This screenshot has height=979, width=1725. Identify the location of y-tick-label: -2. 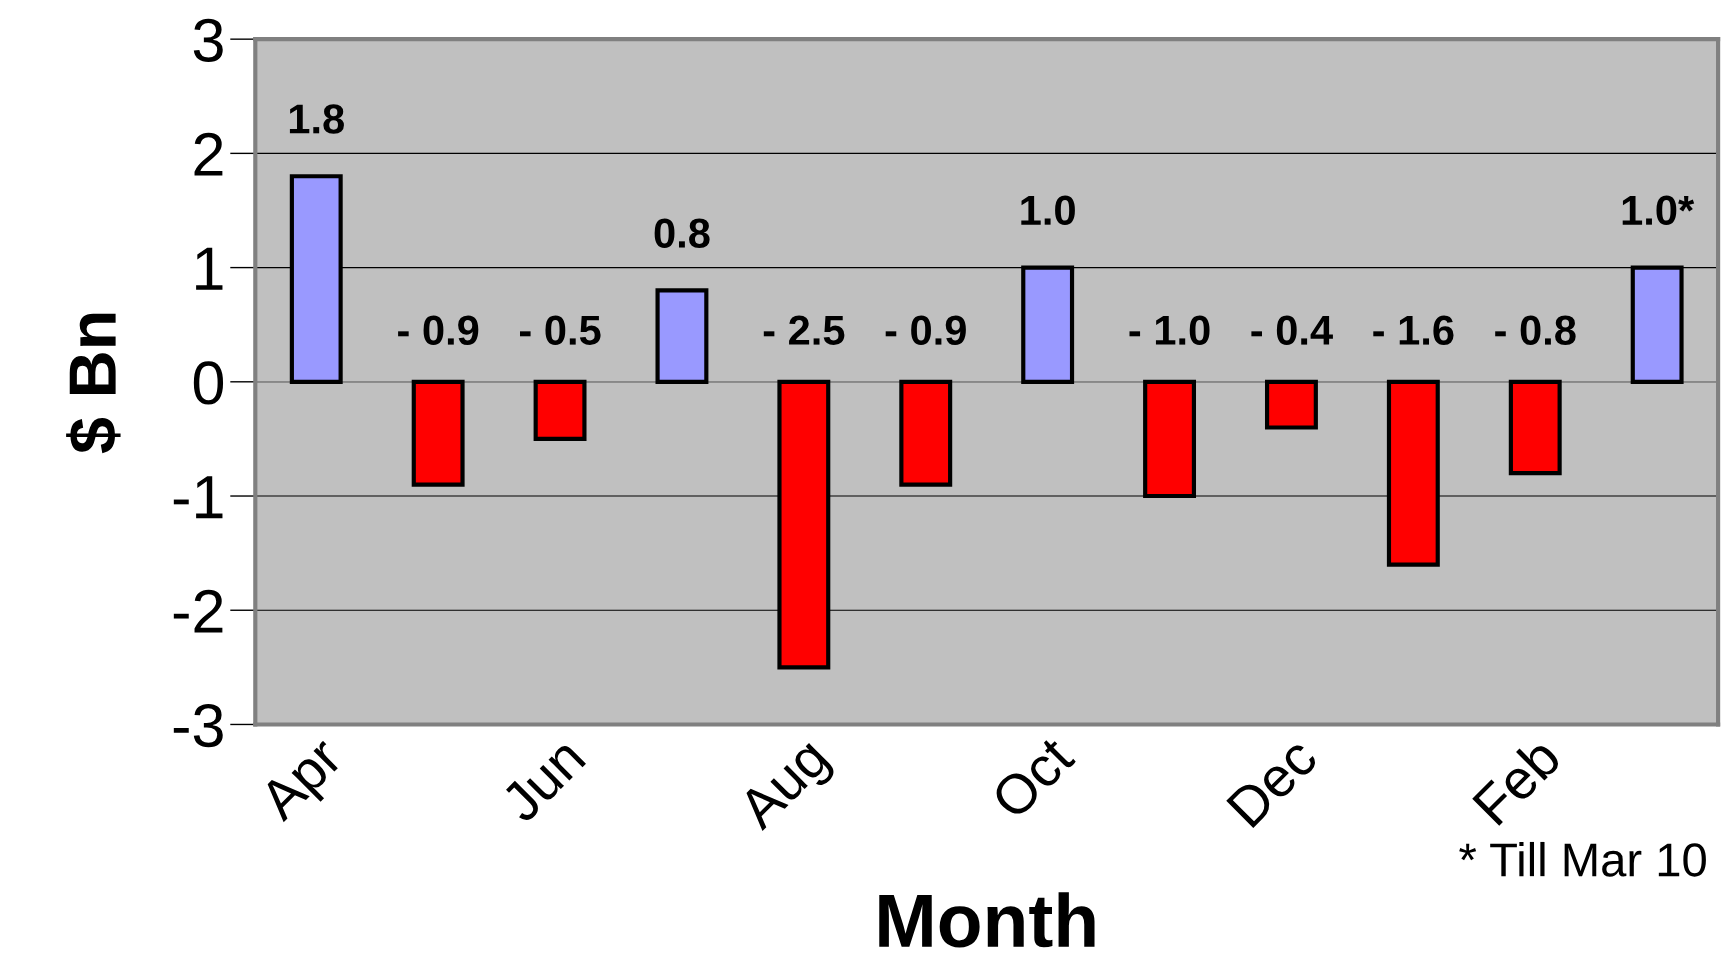
(198, 611).